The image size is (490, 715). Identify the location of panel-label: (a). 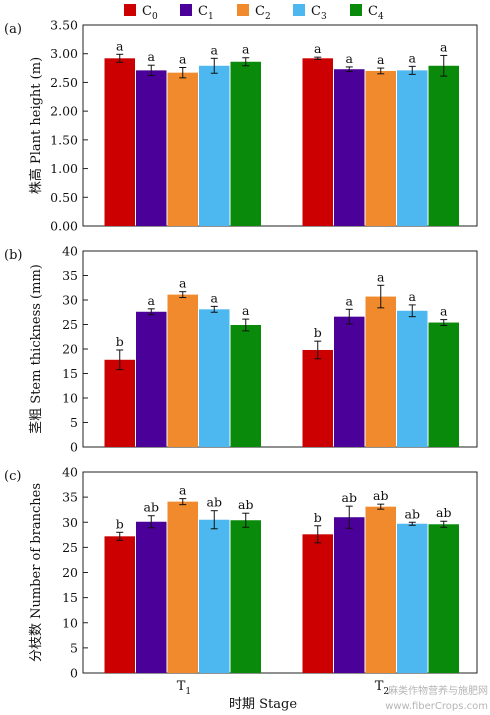
(13, 29).